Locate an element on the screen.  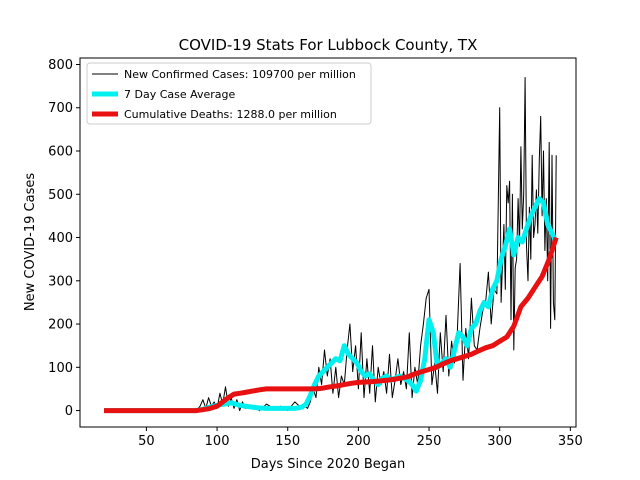
legend-entry: New Confirmed Cases: 109700 per million is located at coordinates (240, 74).